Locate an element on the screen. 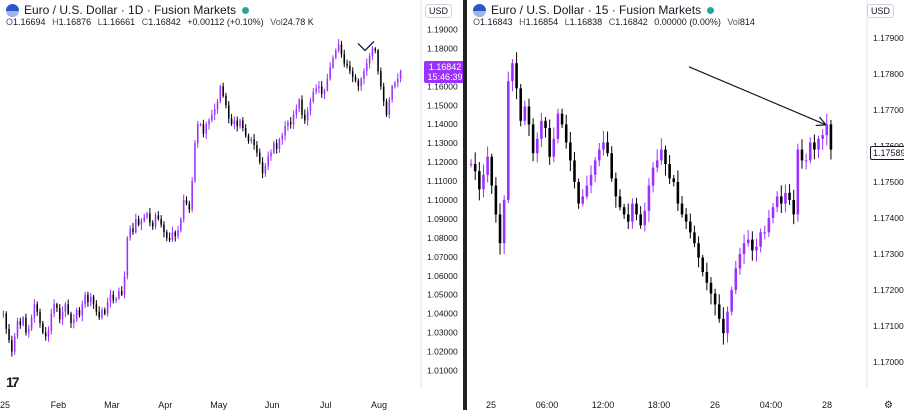 The image size is (904, 411). y-tick-label: 1.13000 is located at coordinates (442, 143).